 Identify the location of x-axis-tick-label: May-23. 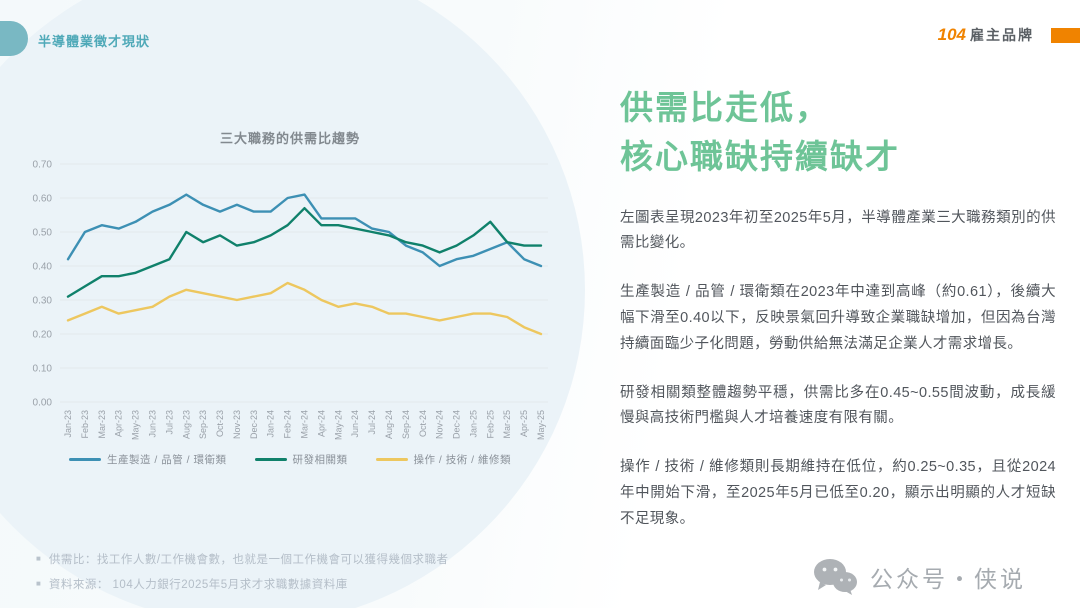
(136, 425).